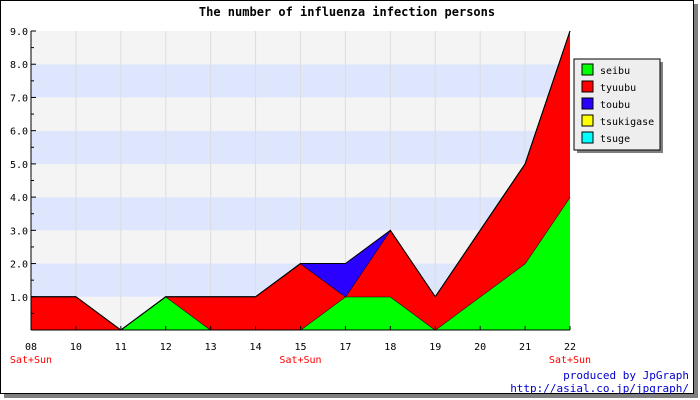  What do you see at coordinates (19, 65) in the screenshot?
I see `y-tick-label: 8.0` at bounding box center [19, 65].